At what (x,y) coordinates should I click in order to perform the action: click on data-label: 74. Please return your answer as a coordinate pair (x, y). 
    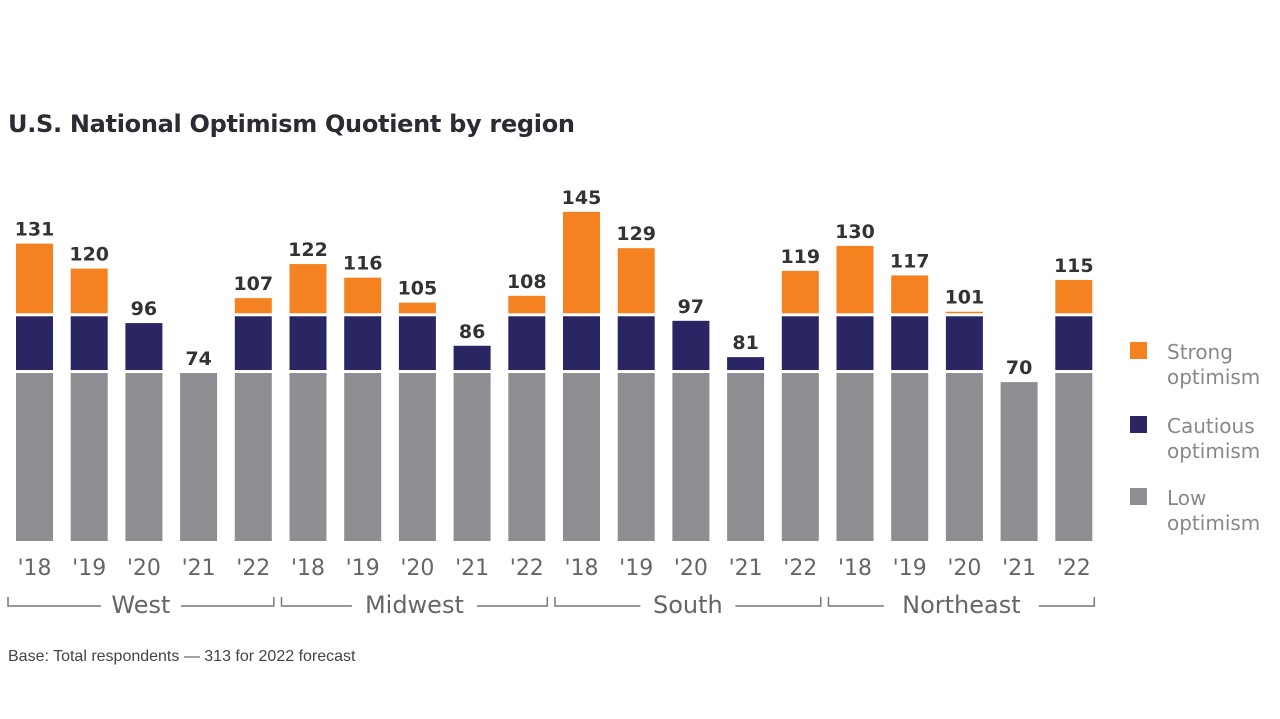
    Looking at the image, I should click on (198, 359).